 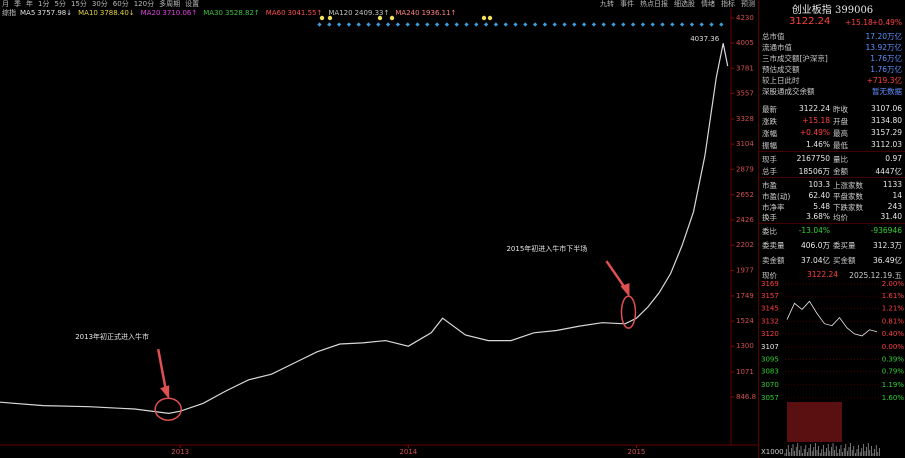 I want to click on row-value: 3112.03, so click(x=886, y=144).